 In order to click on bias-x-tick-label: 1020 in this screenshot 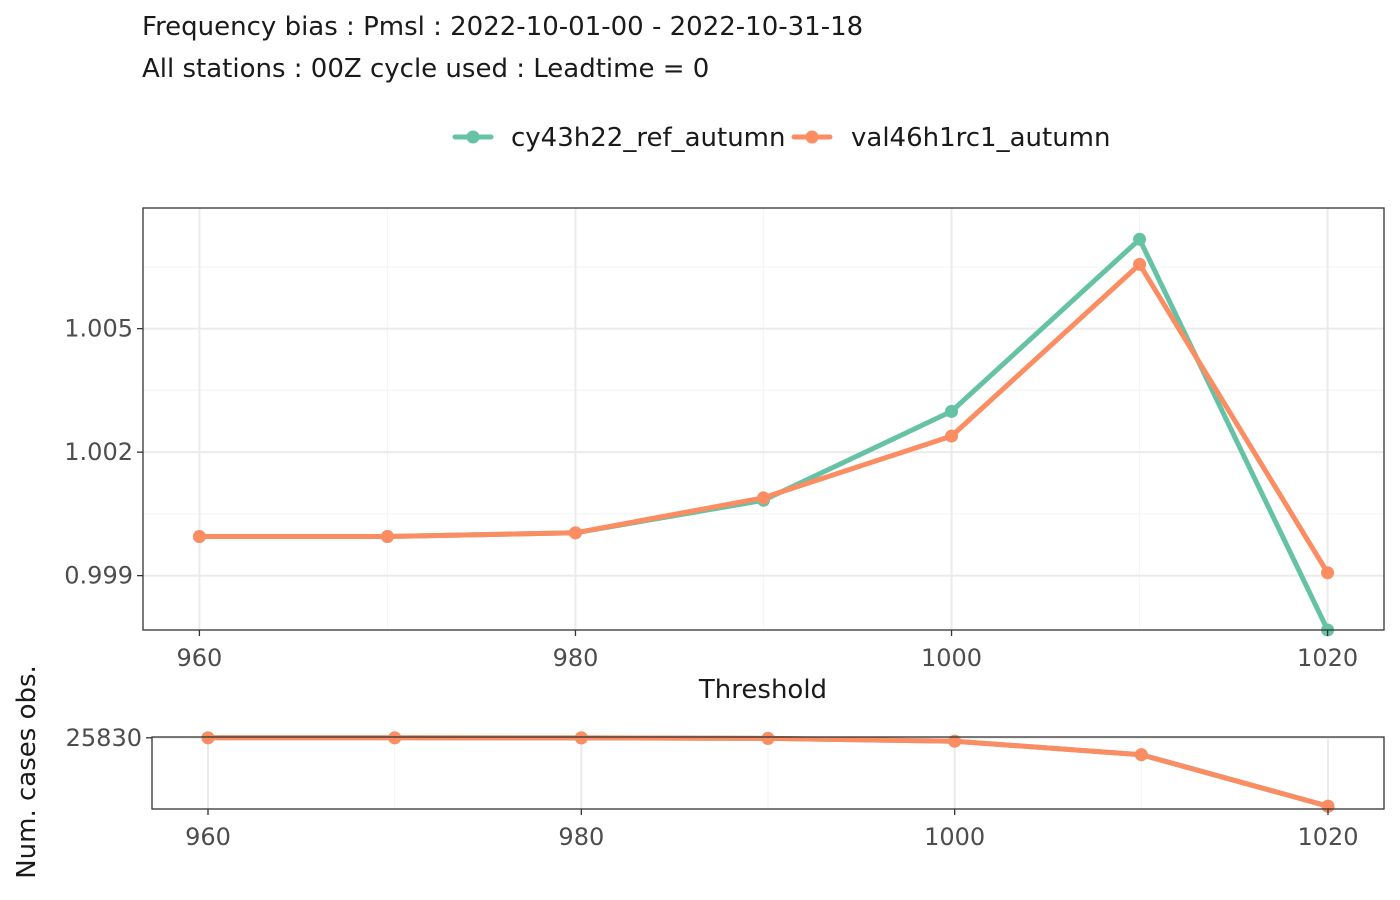, I will do `click(1327, 658)`.